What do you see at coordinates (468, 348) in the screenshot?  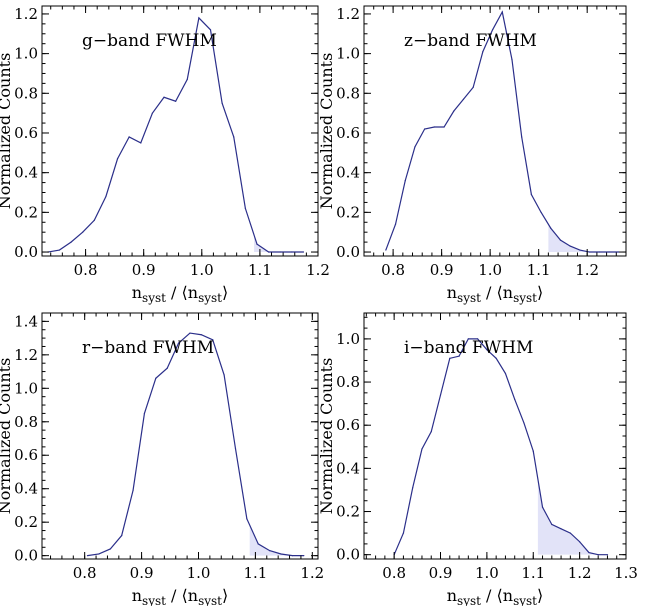 I see `panel-title: i−band FWHM` at bounding box center [468, 348].